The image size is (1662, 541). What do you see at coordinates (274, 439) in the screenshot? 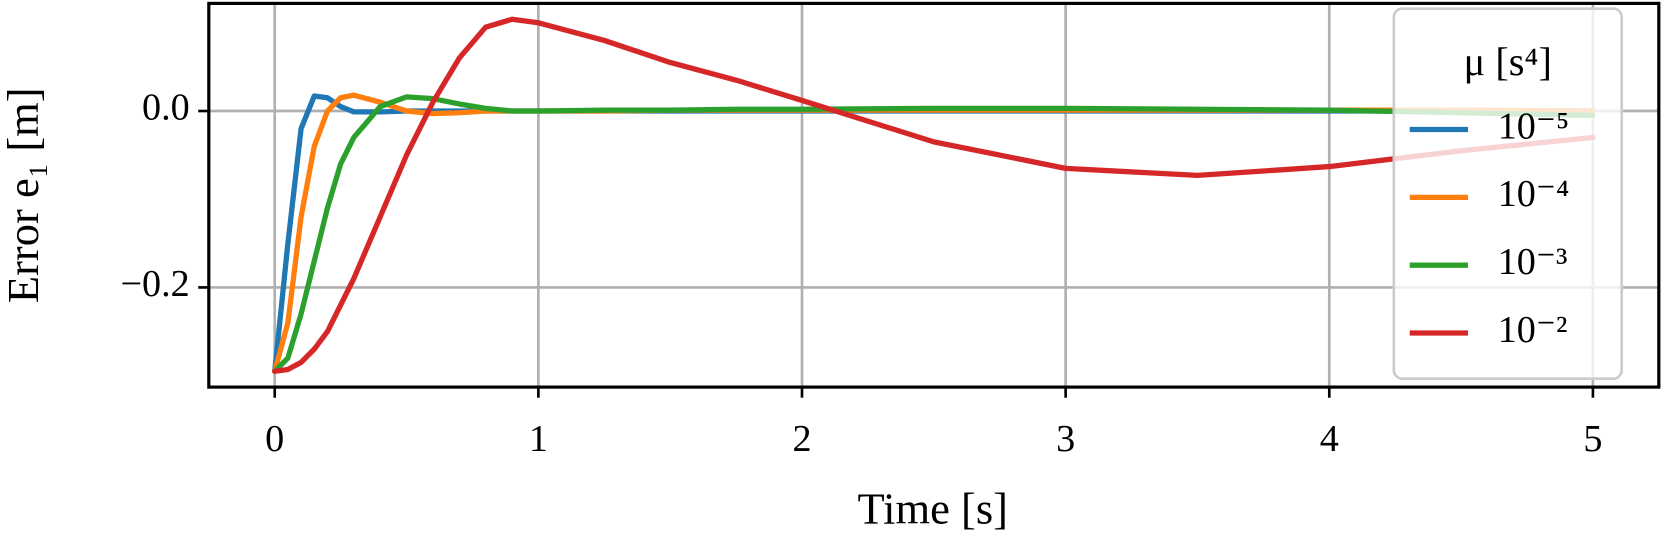
I see `x-tick-label: 0` at bounding box center [274, 439].